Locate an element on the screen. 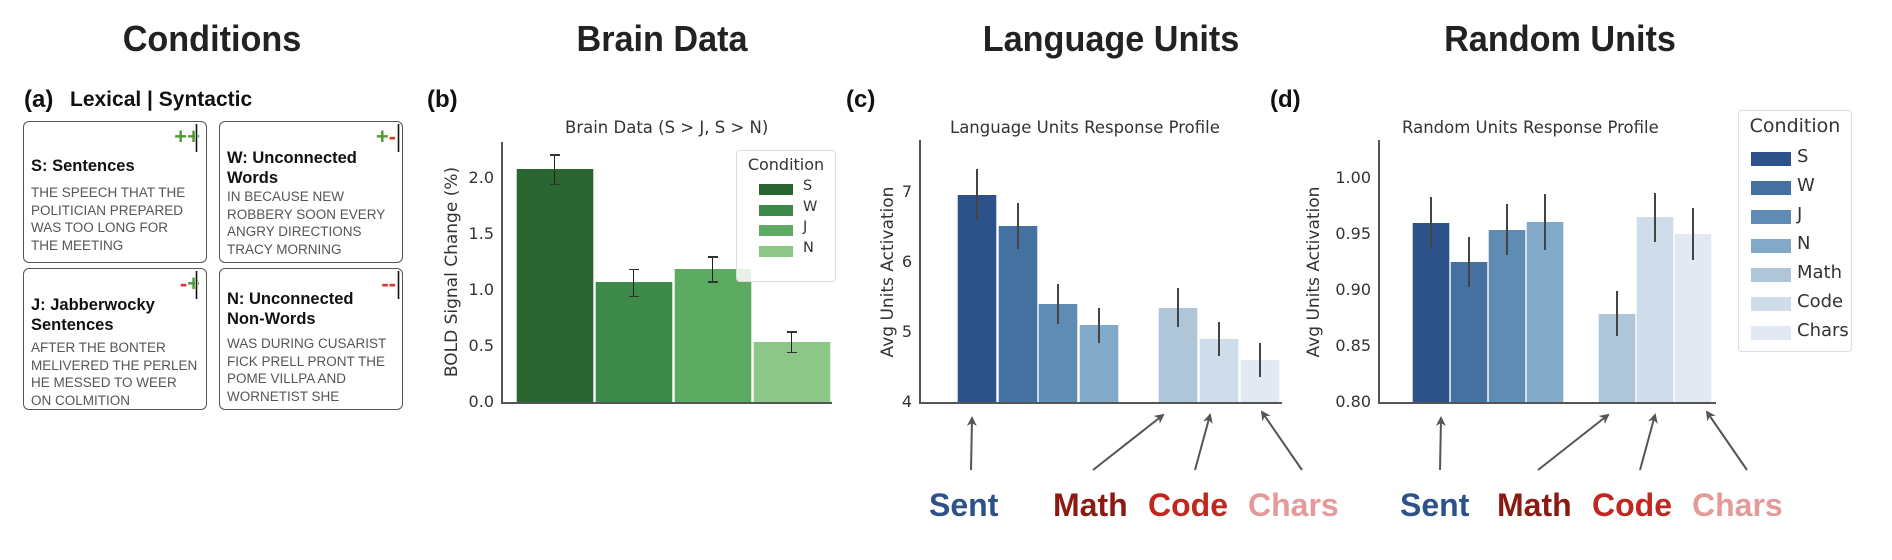 The height and width of the screenshot is (560, 1892). section-title-conditions: Conditions is located at coordinates (212, 38).